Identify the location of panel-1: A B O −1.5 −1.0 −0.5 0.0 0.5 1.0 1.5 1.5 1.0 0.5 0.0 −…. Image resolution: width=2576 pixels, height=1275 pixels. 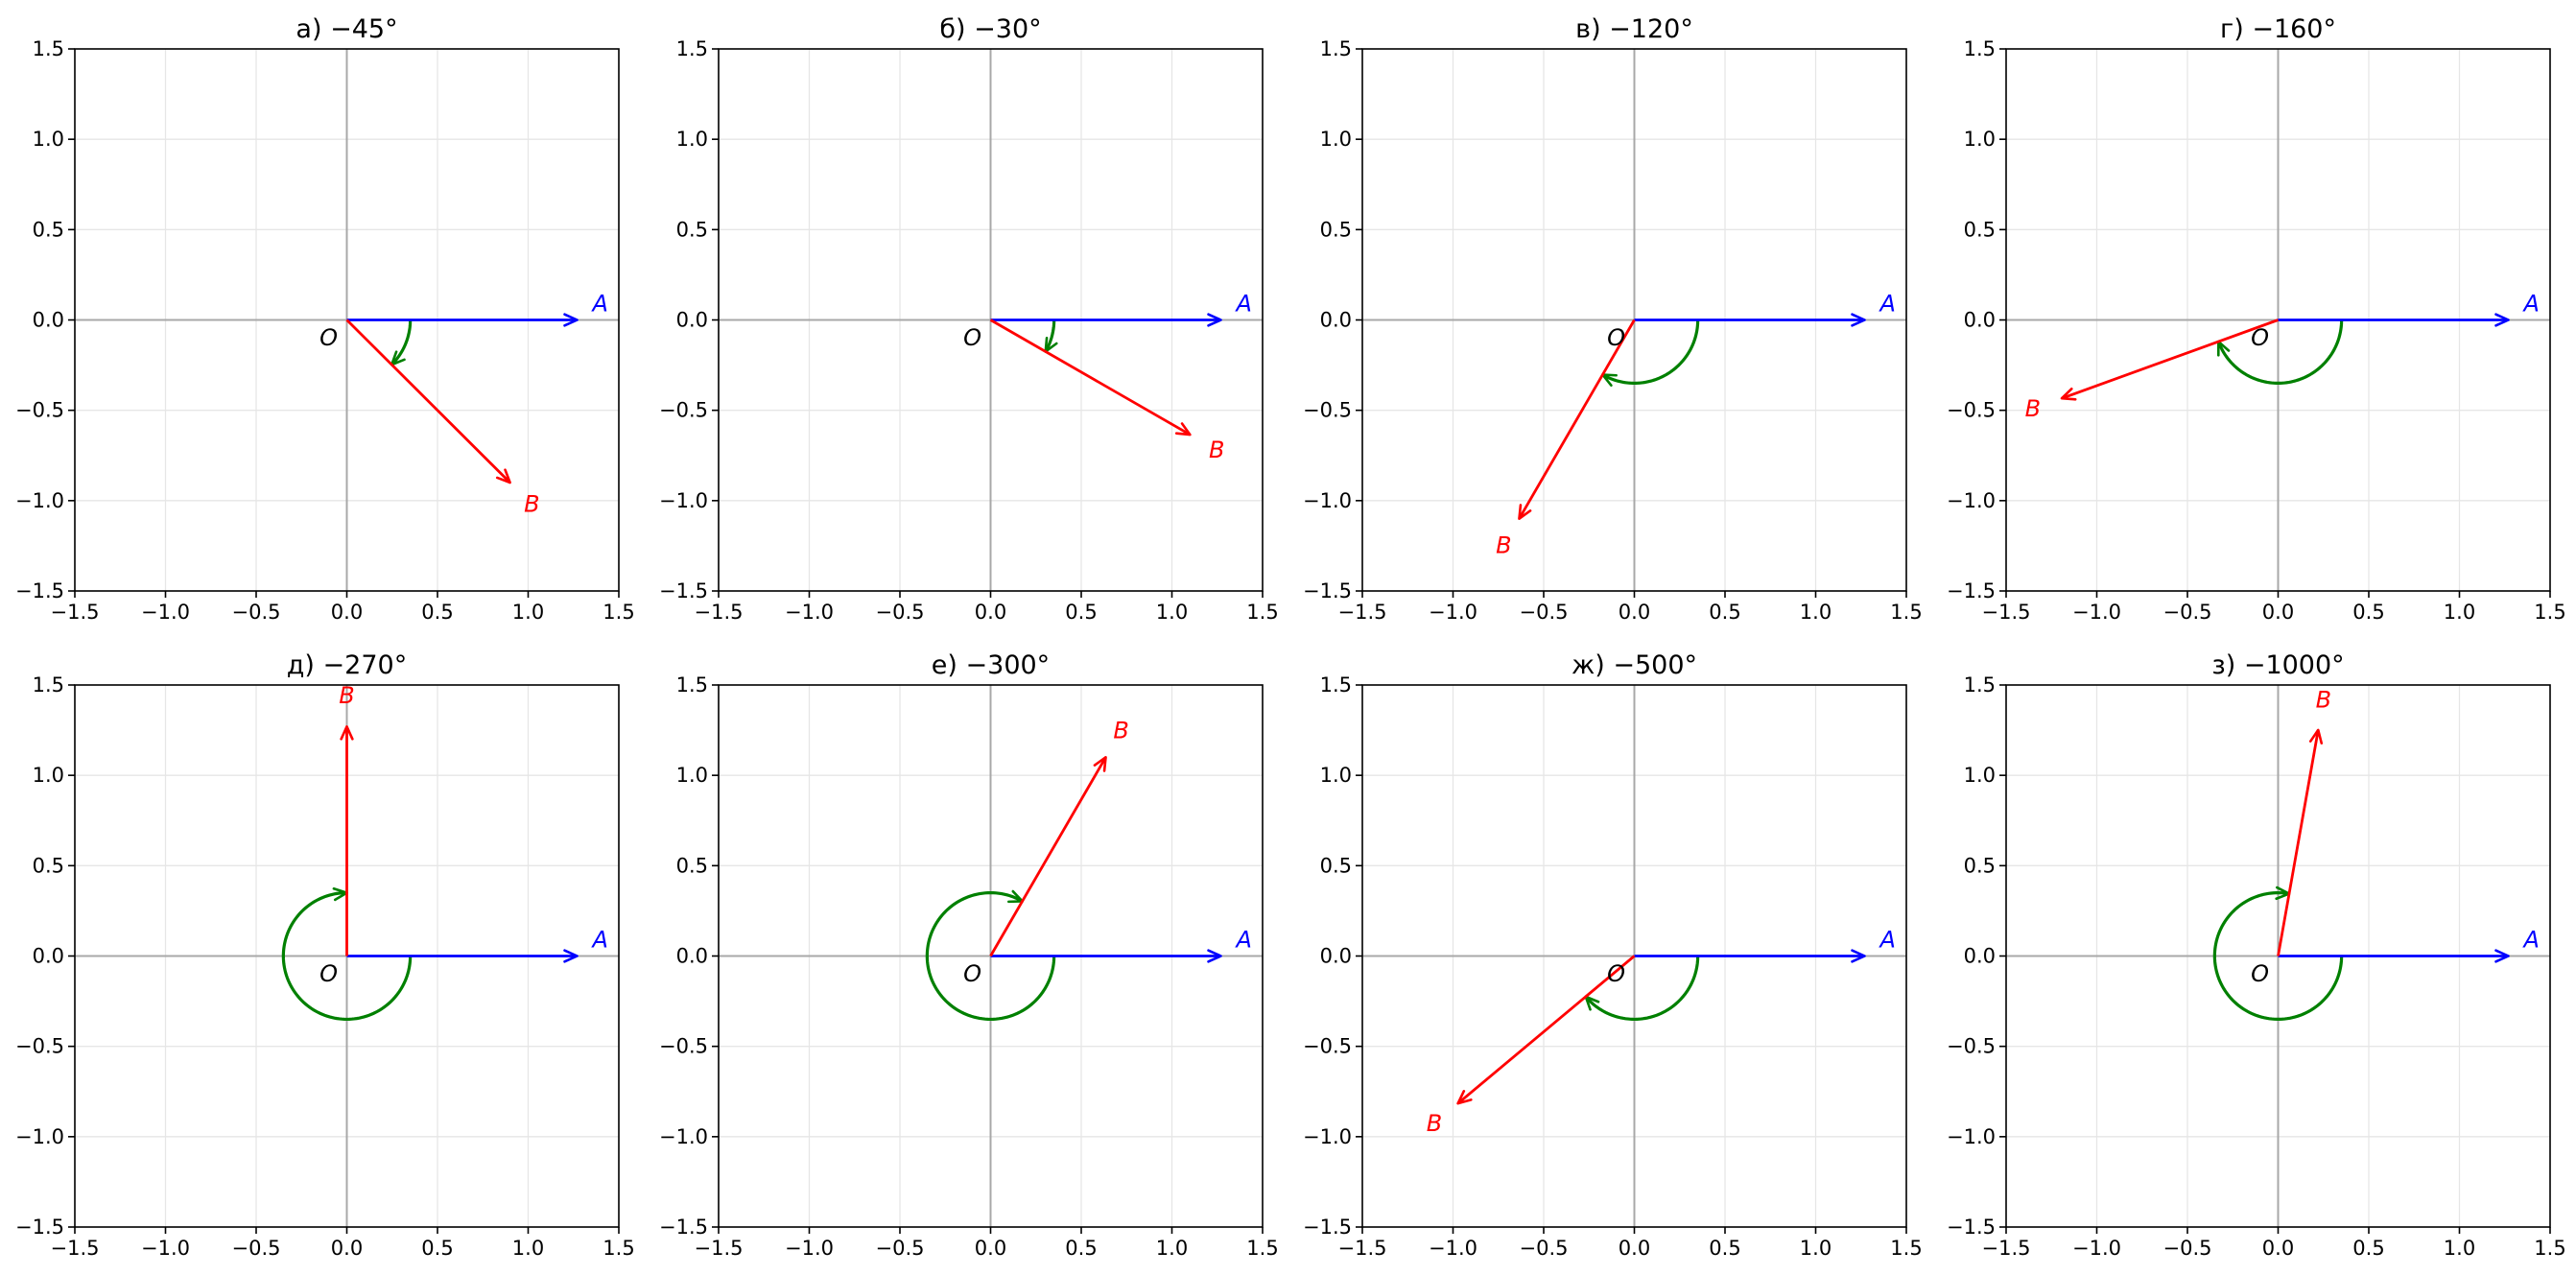
(325, 319).